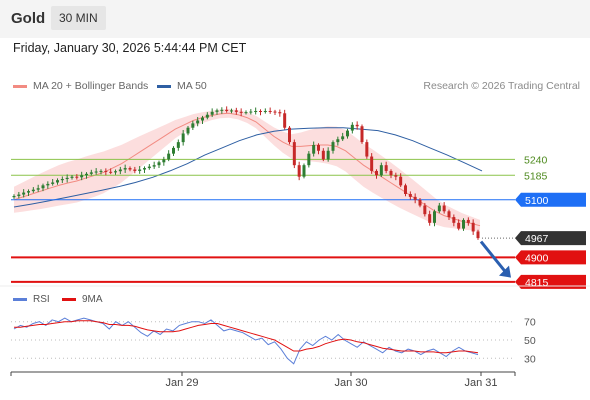  I want to click on x-tick-label: Jan 30, so click(350, 383).